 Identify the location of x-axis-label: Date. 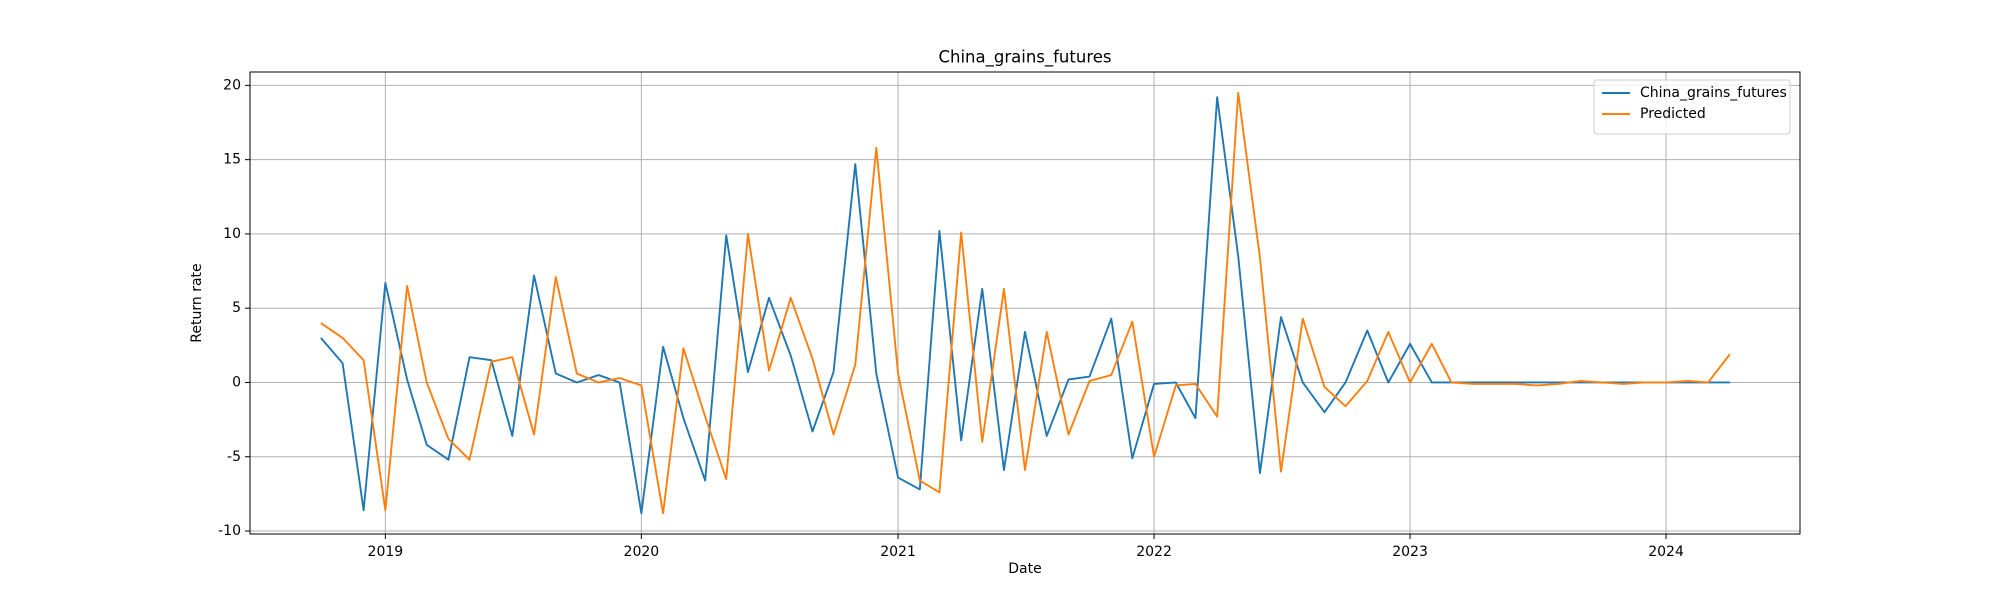
(1024, 569).